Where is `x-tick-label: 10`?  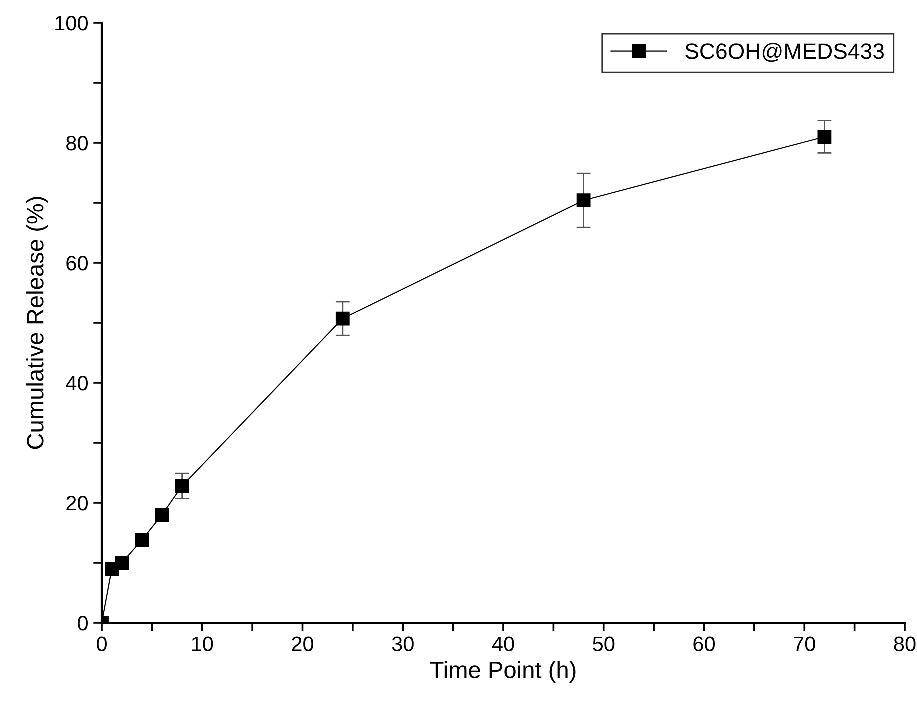 x-tick-label: 10 is located at coordinates (203, 644).